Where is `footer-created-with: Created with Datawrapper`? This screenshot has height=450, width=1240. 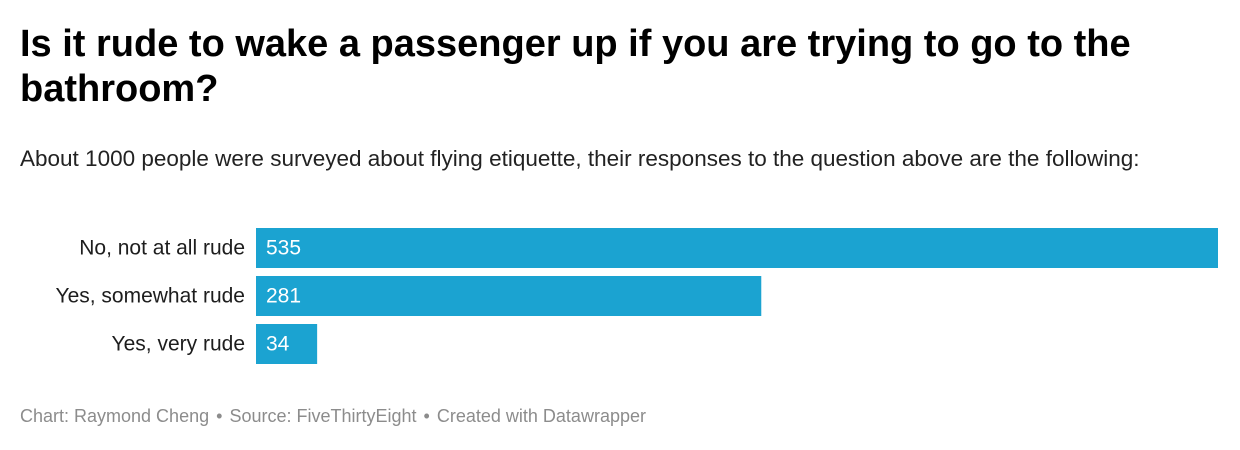
footer-created-with: Created with Datawrapper is located at coordinates (541, 416).